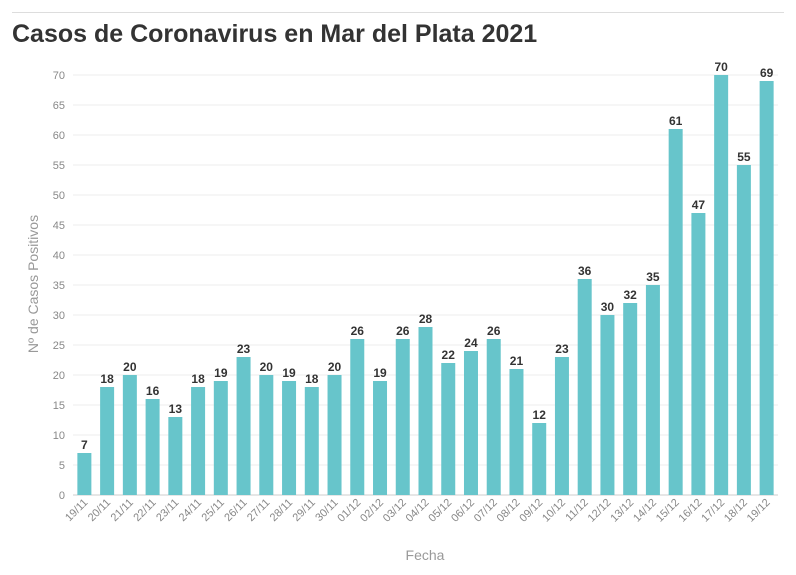 The width and height of the screenshot is (796, 575). What do you see at coordinates (372, 511) in the screenshot?
I see `x-tick-label: 02/12` at bounding box center [372, 511].